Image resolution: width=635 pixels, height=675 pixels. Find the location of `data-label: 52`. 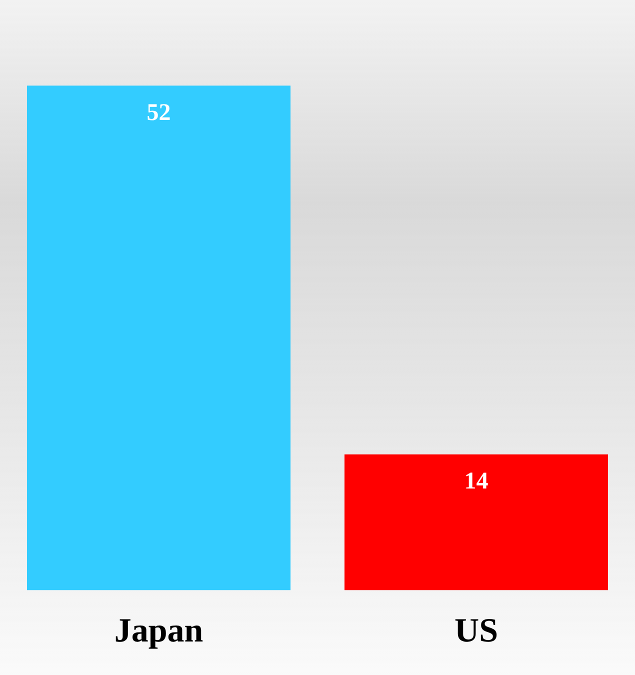

data-label: 52 is located at coordinates (158, 113).